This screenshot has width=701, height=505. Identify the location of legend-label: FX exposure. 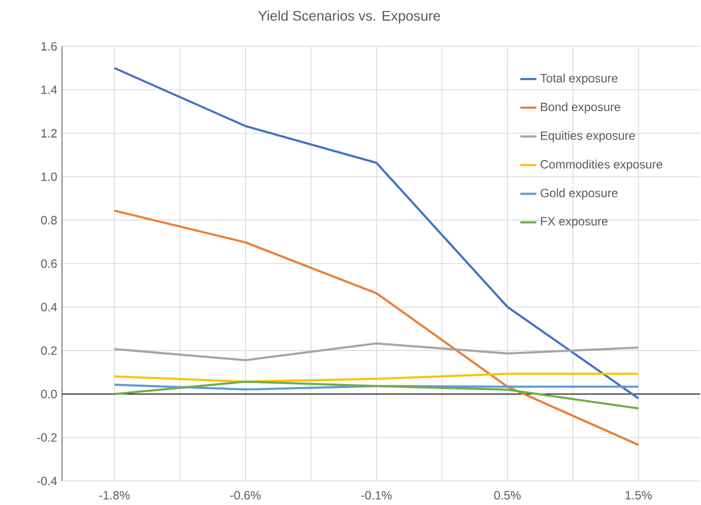
(574, 222).